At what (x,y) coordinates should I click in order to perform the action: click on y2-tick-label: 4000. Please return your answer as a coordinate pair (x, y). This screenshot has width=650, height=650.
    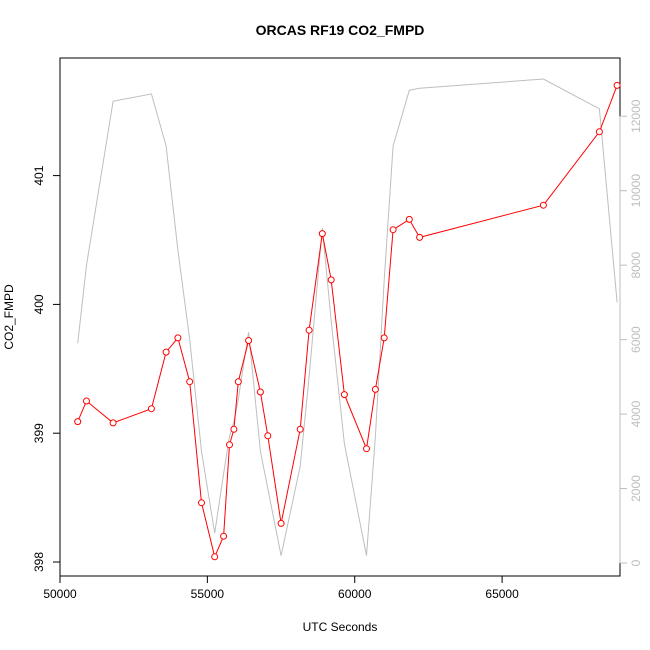
    Looking at the image, I should click on (636, 413).